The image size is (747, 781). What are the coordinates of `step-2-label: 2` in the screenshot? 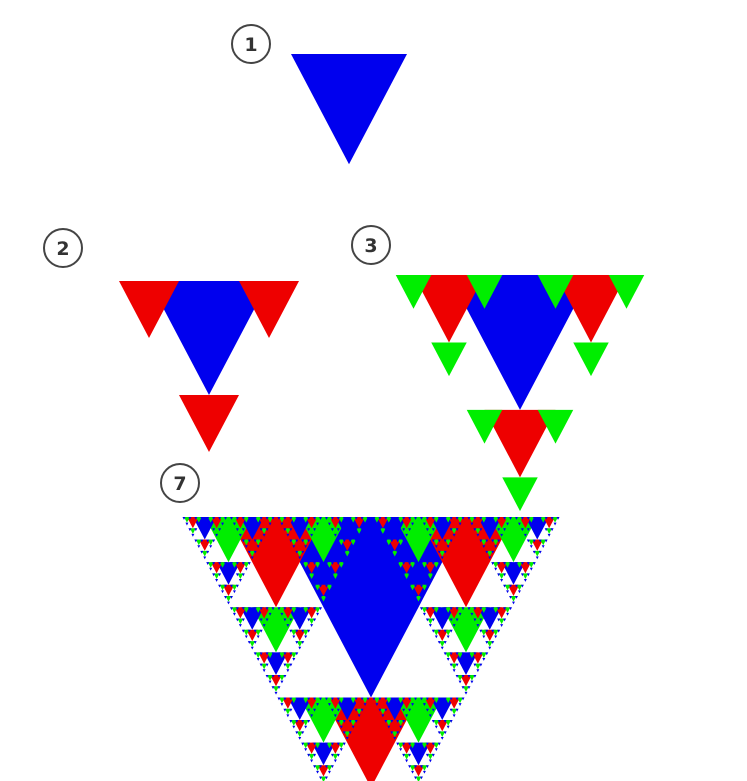 It's located at (63, 248).